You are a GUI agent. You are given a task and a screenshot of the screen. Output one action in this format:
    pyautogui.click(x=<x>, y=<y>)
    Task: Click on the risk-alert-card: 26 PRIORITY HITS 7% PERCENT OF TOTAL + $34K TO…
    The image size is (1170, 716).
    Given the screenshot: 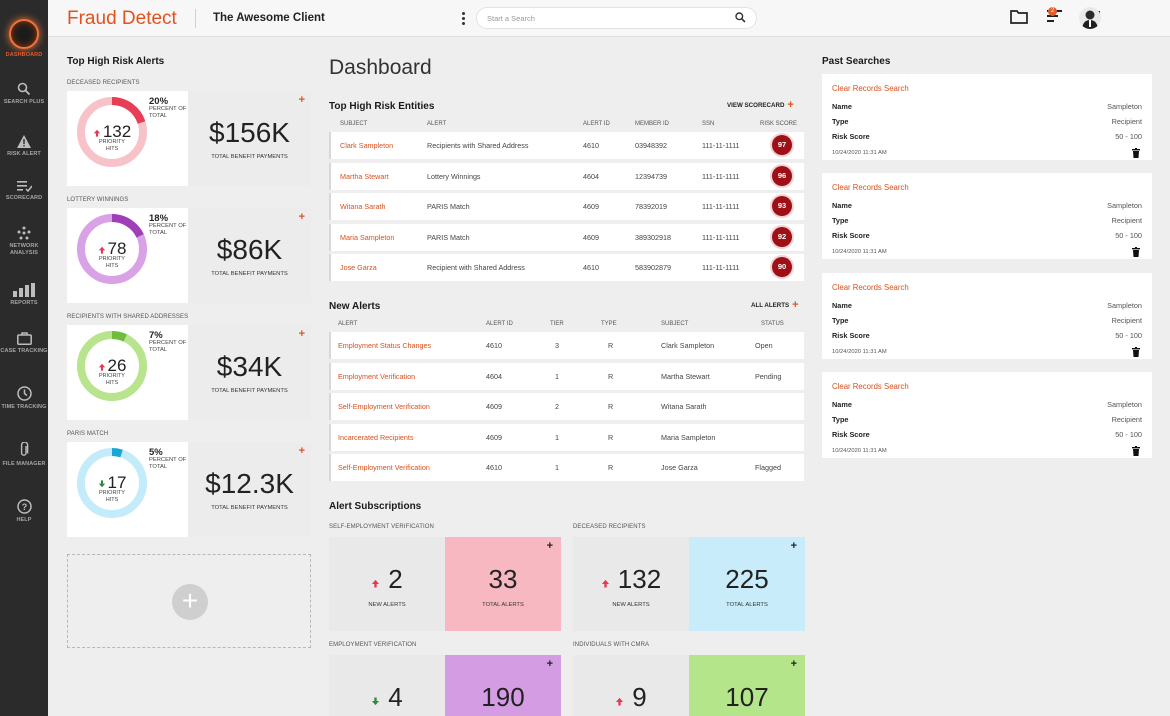 What is the action you would take?
    pyautogui.click(x=189, y=372)
    